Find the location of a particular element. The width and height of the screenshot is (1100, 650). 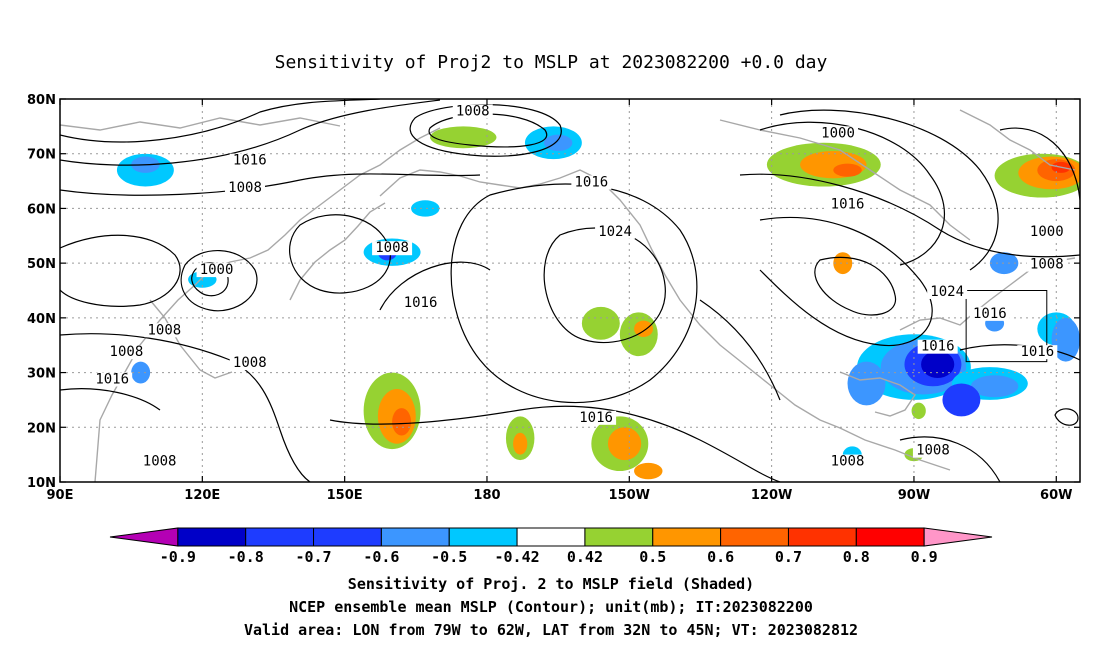

lat-tick-label: 70N is located at coordinates (41, 155).